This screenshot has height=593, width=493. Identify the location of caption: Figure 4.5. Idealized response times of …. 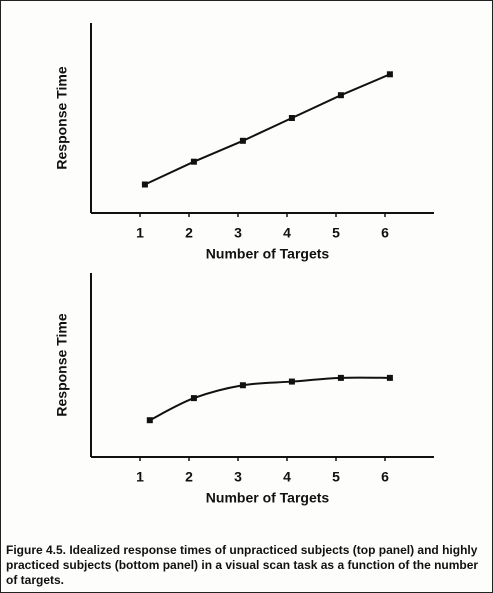
(242, 565).